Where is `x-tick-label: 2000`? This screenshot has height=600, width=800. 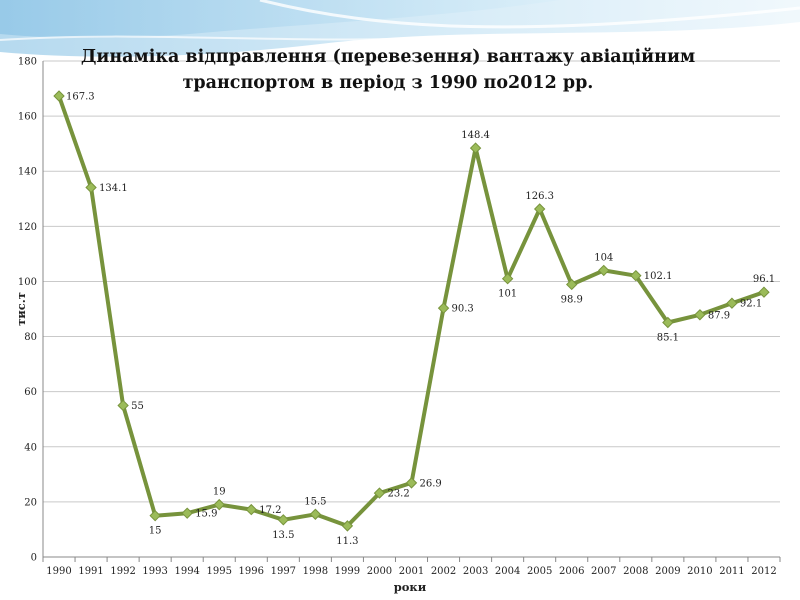 x-tick-label: 2000 is located at coordinates (379, 571).